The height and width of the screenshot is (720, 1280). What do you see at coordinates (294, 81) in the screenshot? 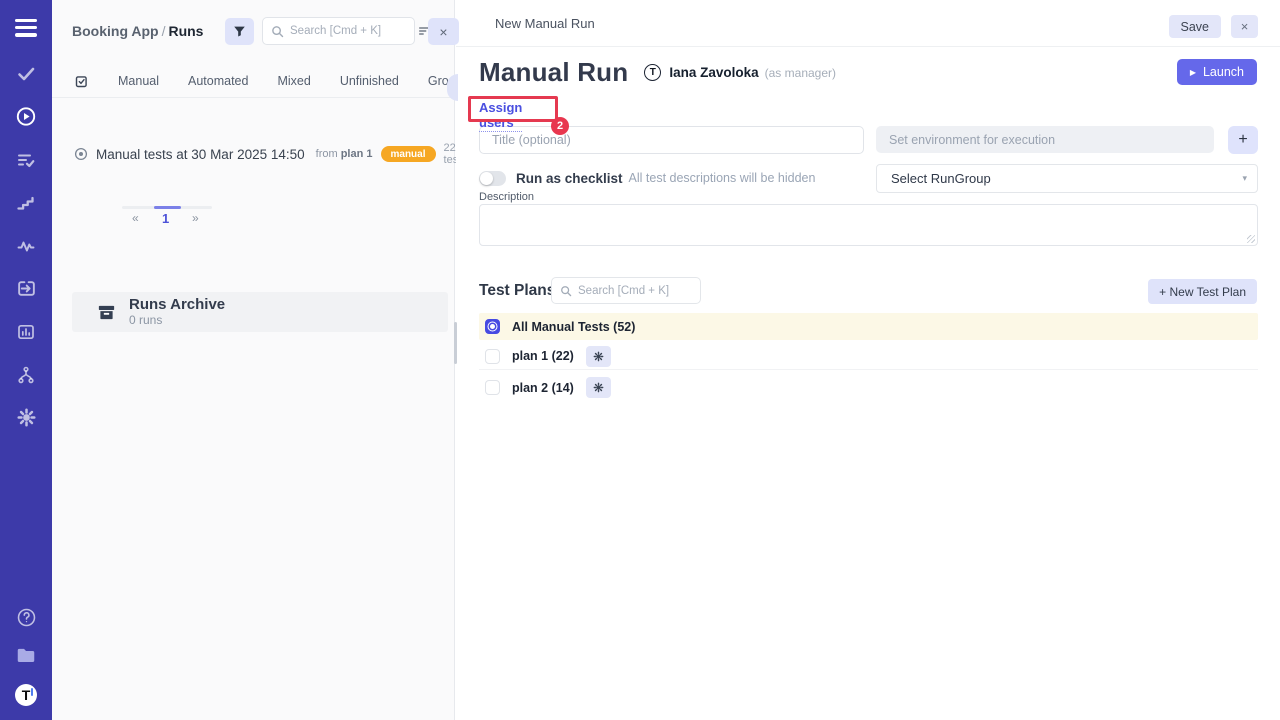
I see `tab-mixed: Mixed` at bounding box center [294, 81].